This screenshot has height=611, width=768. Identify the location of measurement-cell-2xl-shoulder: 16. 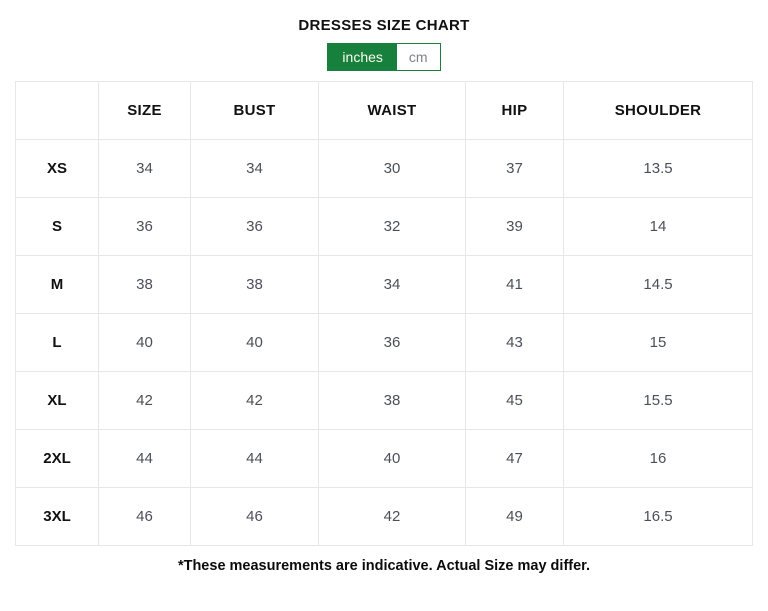
(658, 458).